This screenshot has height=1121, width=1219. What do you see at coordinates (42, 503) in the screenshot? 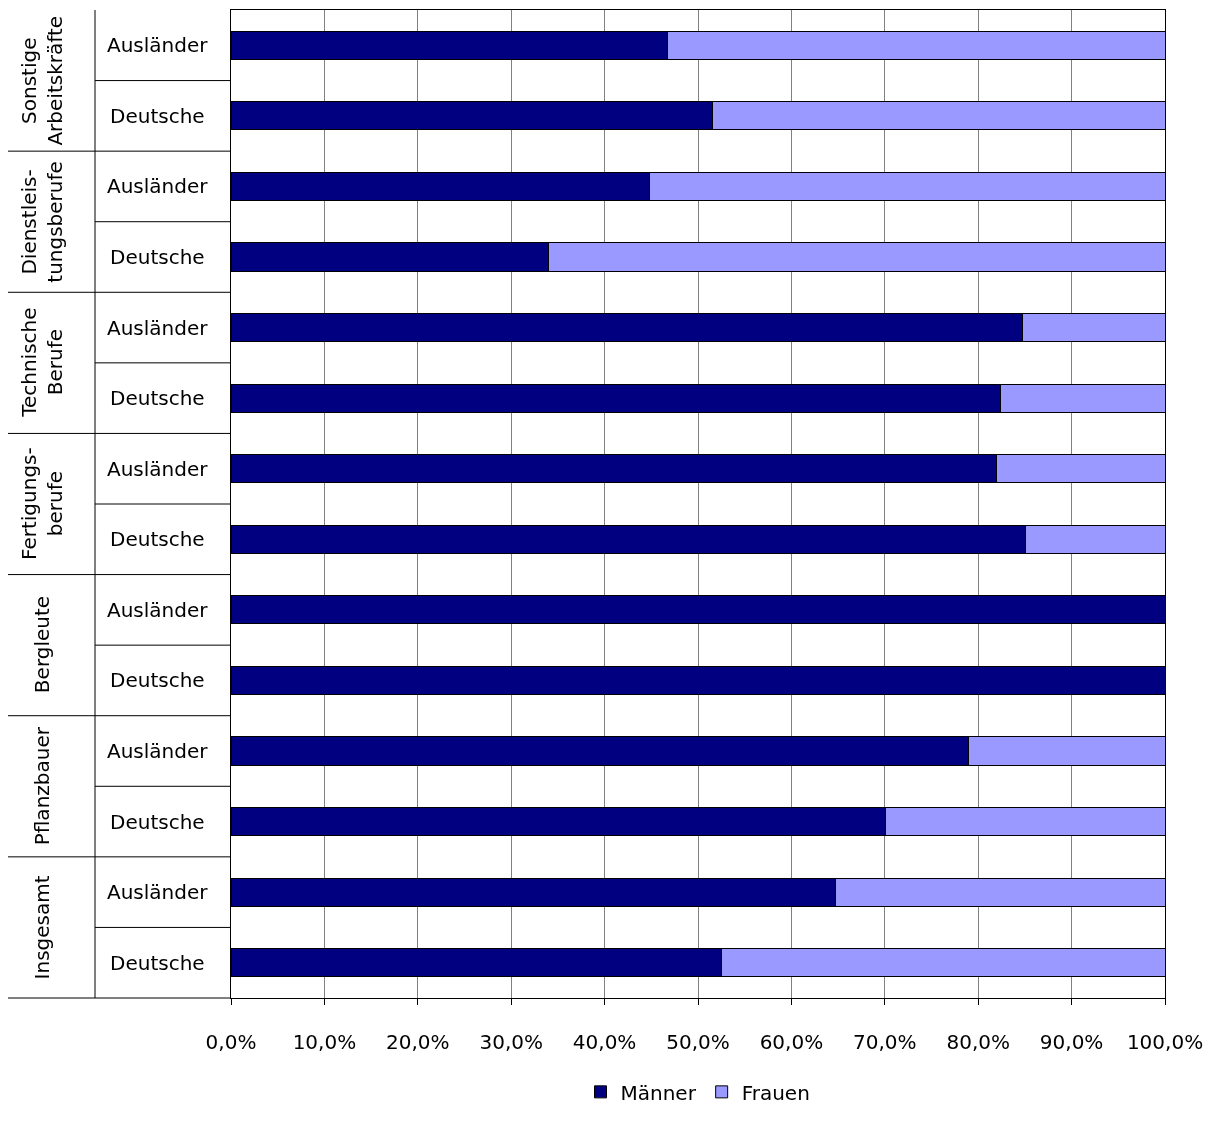
I see `text: Fertigungs- berufe` at bounding box center [42, 503].